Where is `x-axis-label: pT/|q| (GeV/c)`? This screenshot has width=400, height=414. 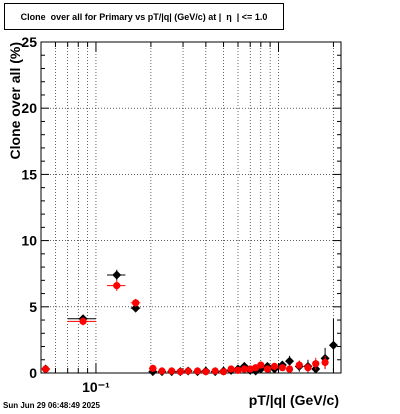 x-axis-label: pT/|q| (GeV/c) is located at coordinates (294, 400).